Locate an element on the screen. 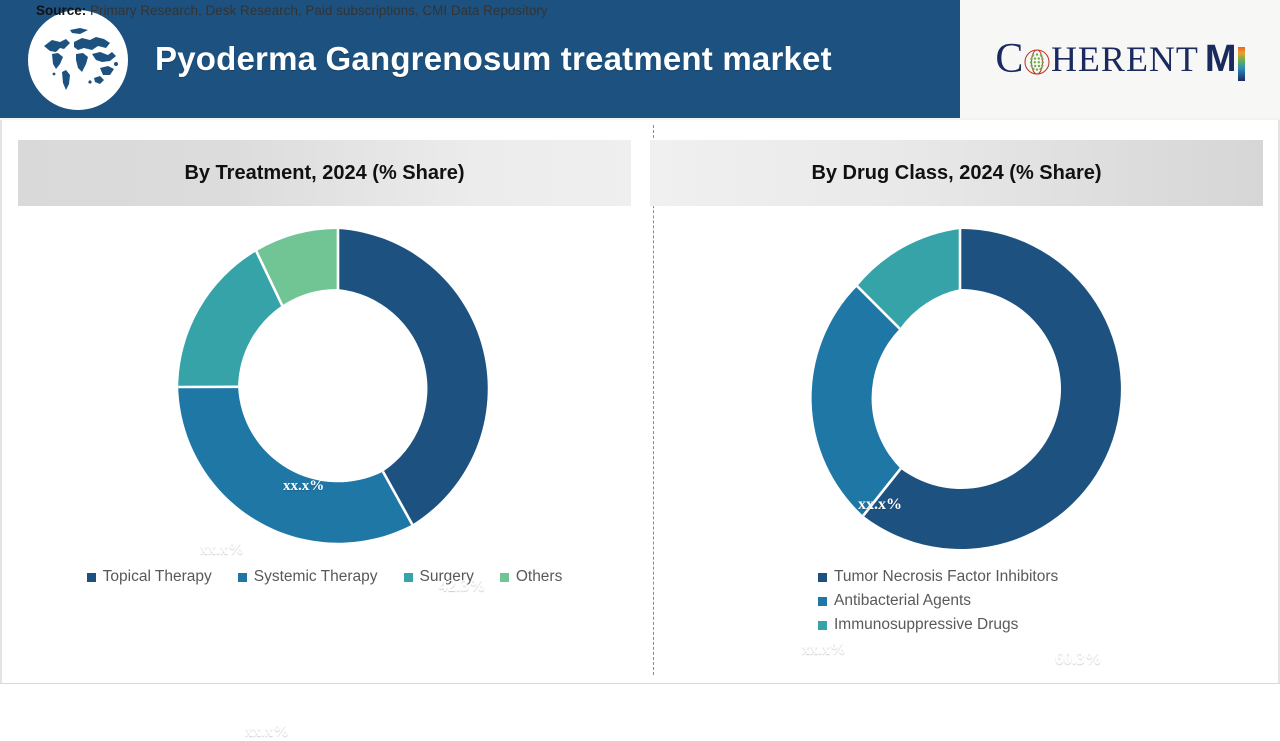 The height and width of the screenshot is (741, 1280). slice-label-others: xx.x% is located at coordinates (303, 486).